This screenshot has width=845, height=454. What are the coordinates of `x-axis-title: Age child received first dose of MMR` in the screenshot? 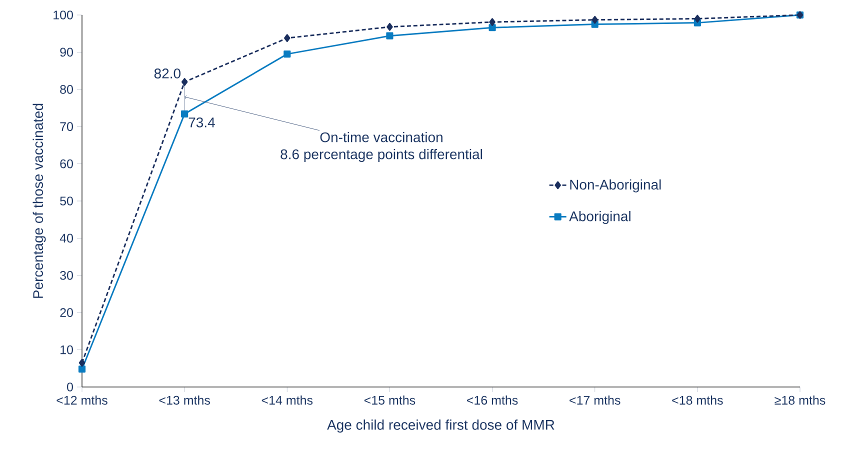 It's located at (440, 426).